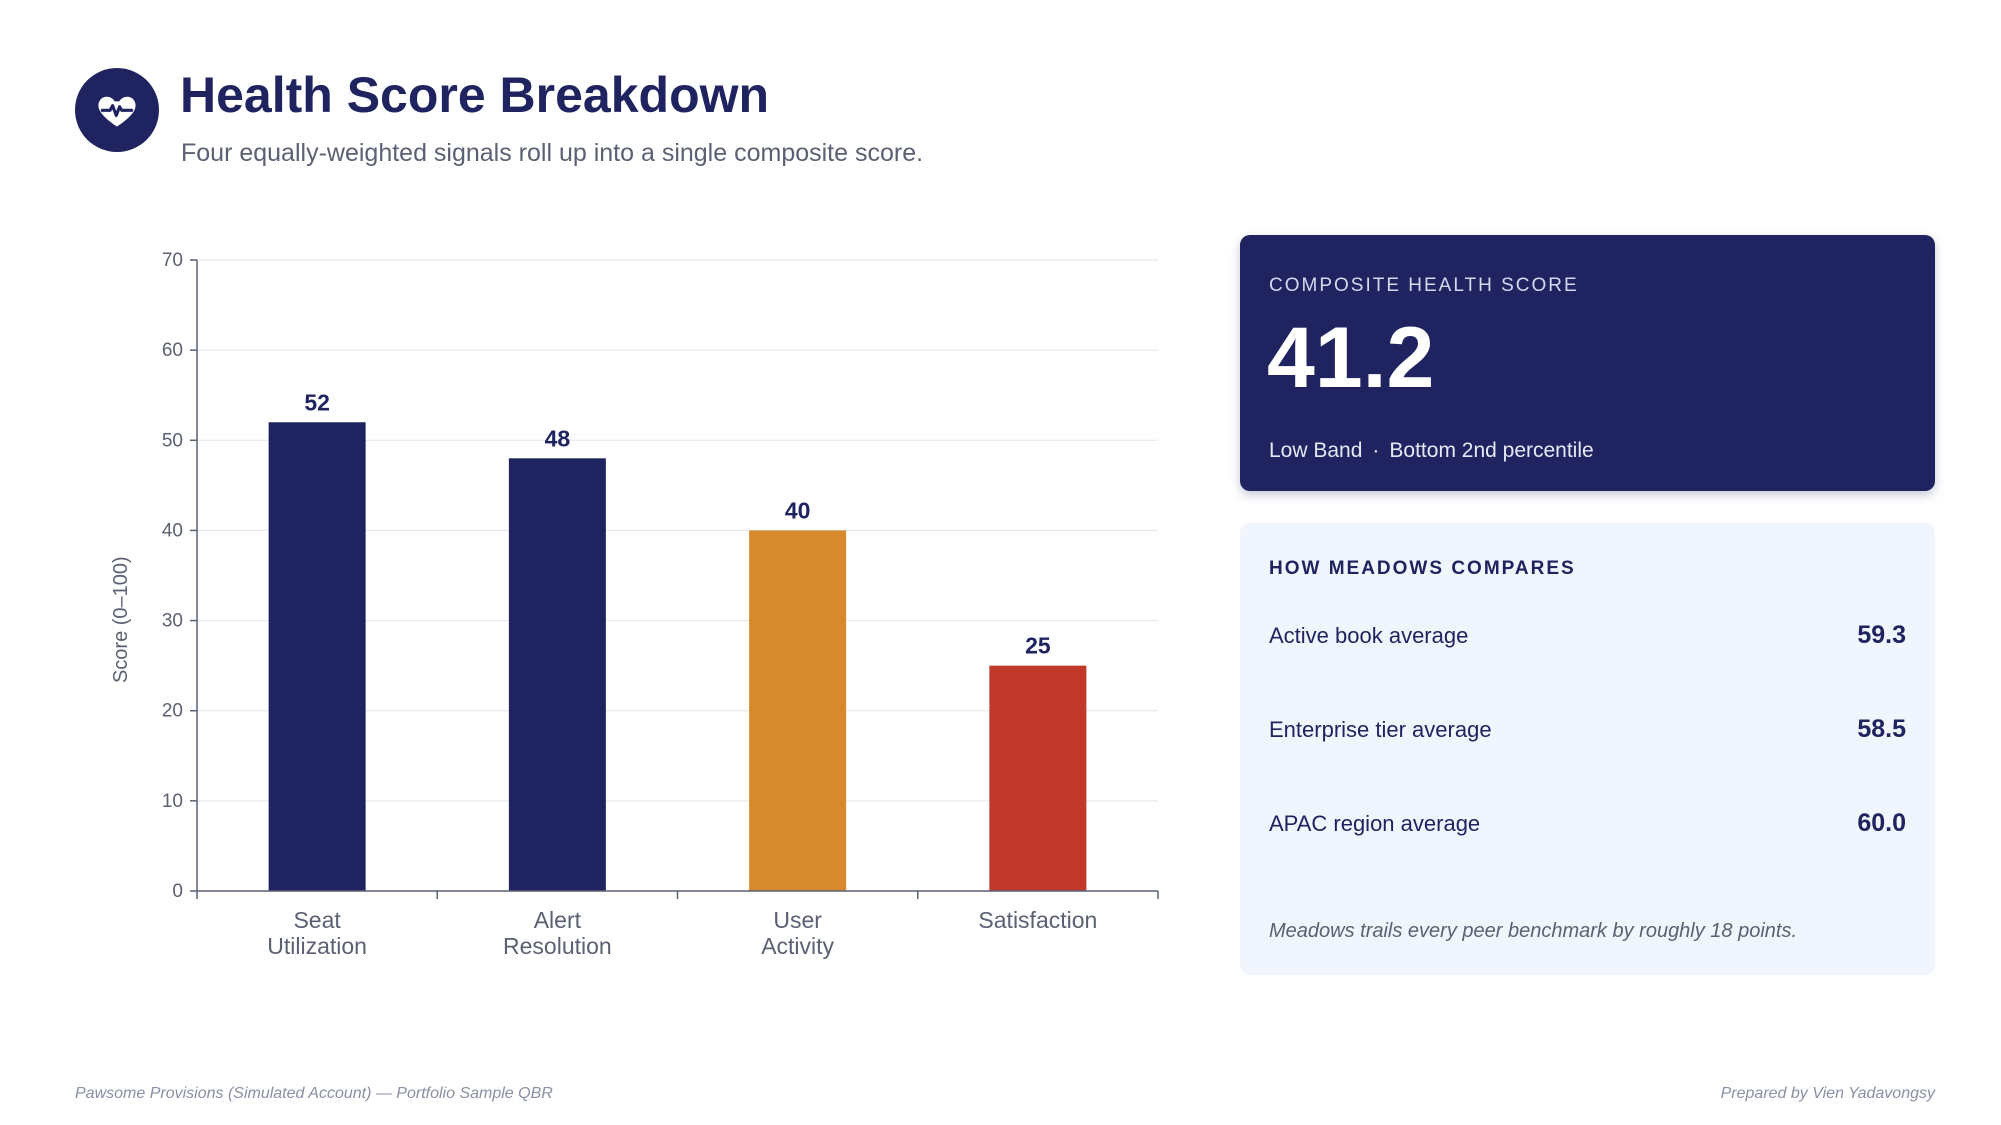 This screenshot has height=1125, width=2001. Describe the element at coordinates (1881, 635) in the screenshot. I see `compare-row-value: 59.3` at that location.